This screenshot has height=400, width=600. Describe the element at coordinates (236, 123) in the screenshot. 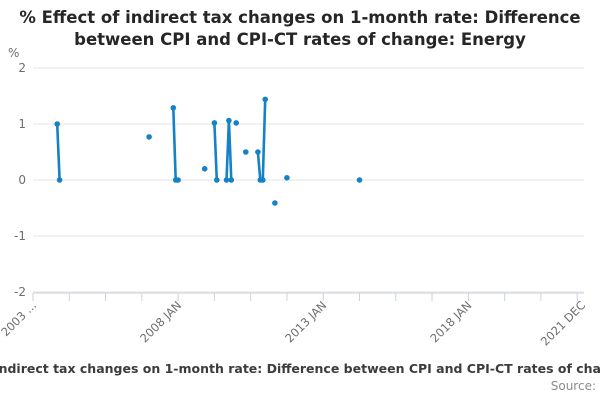

I see `data-point: 2010 JAN: 1.02` at that location.